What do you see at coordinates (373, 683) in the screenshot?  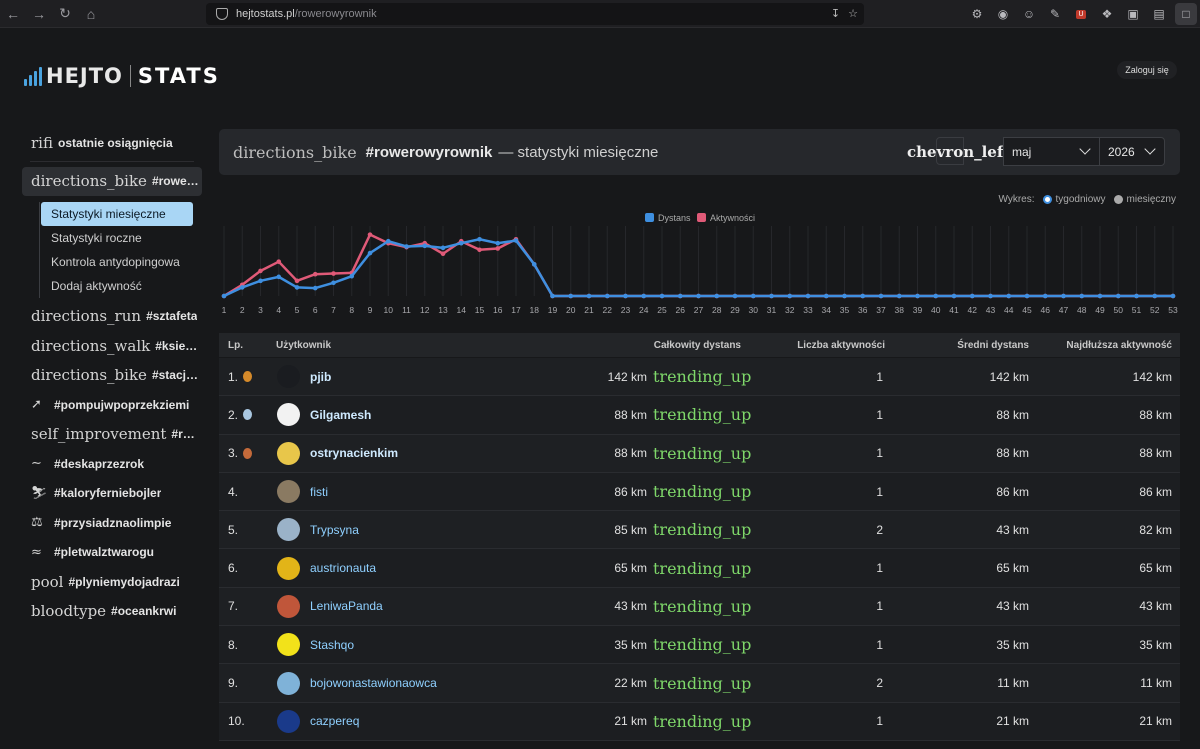 I see `user-link: bojowonastawionaowca` at bounding box center [373, 683].